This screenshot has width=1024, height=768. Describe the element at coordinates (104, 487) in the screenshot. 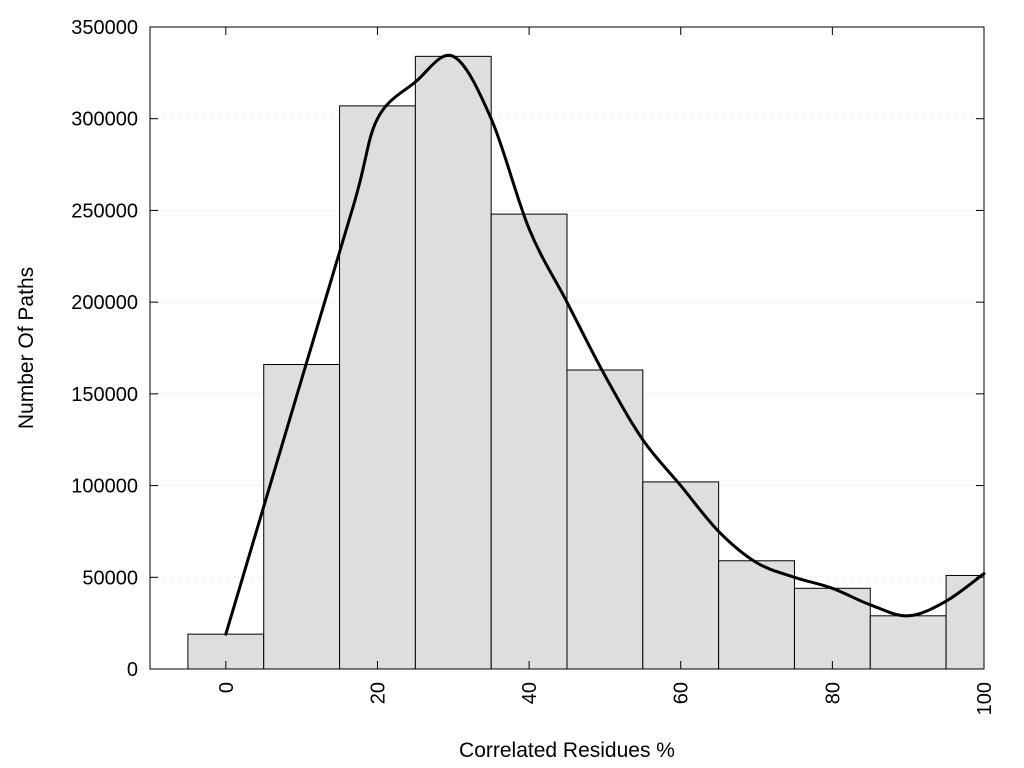

I see `y-tick-label: 100000` at that location.